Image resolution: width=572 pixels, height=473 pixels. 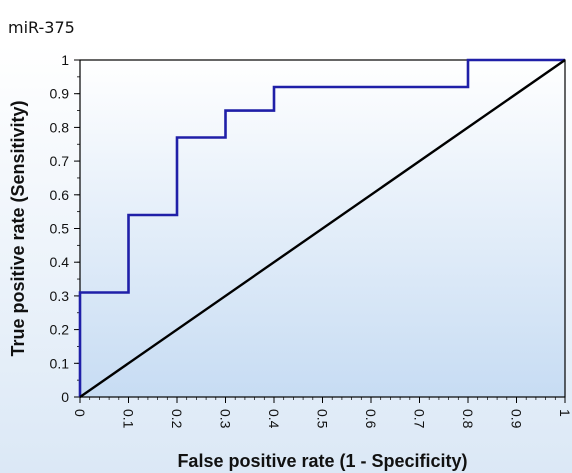 I want to click on y-tick-label: 0.2, so click(x=60, y=330).